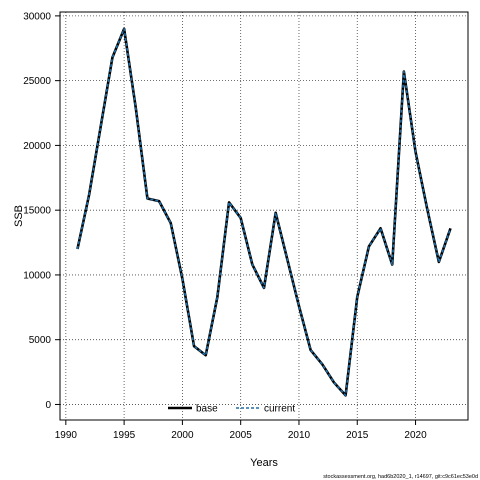 This screenshot has width=480, height=480. I want to click on y-tick-label: 30000, so click(37, 16).